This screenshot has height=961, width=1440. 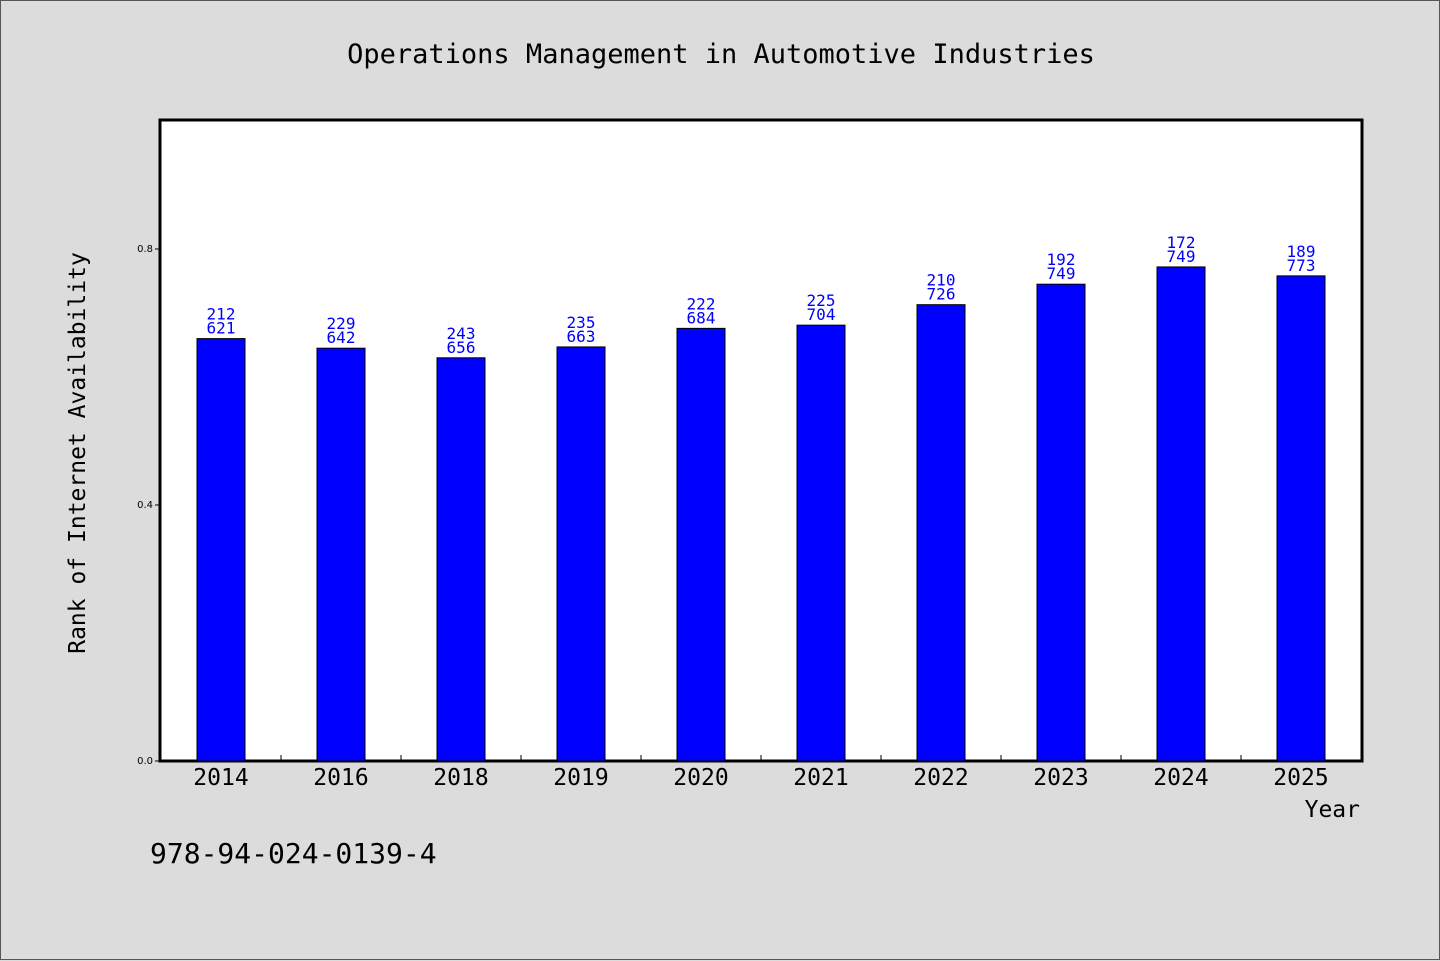 I want to click on x-axis-title: Year, so click(x=1332, y=810).